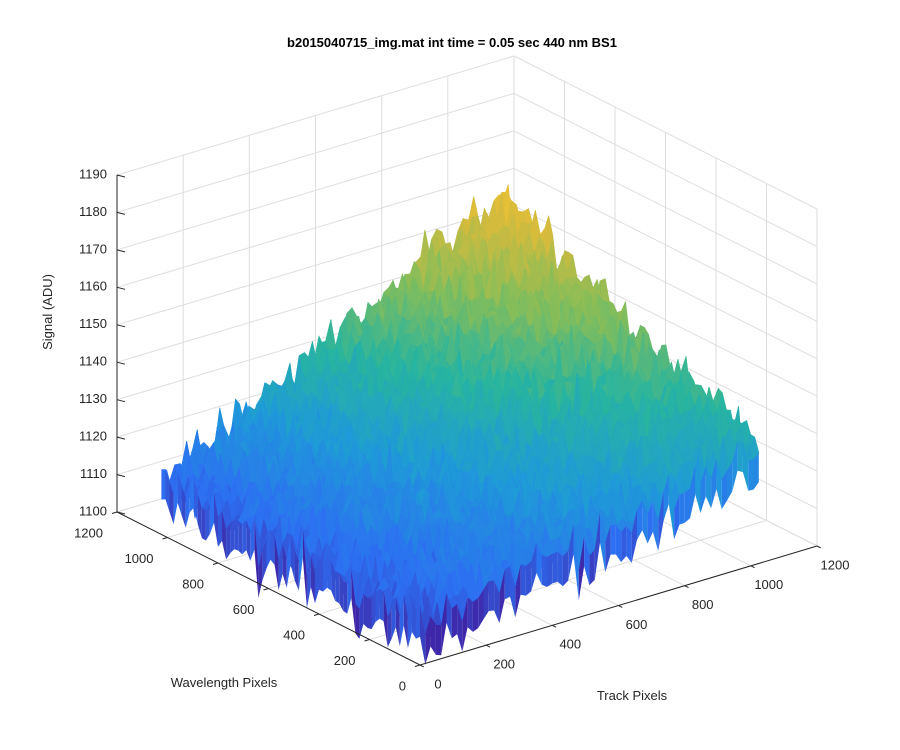 This screenshot has width=900, height=750. What do you see at coordinates (93, 436) in the screenshot?
I see `z-tick-label: 1120` at bounding box center [93, 436].